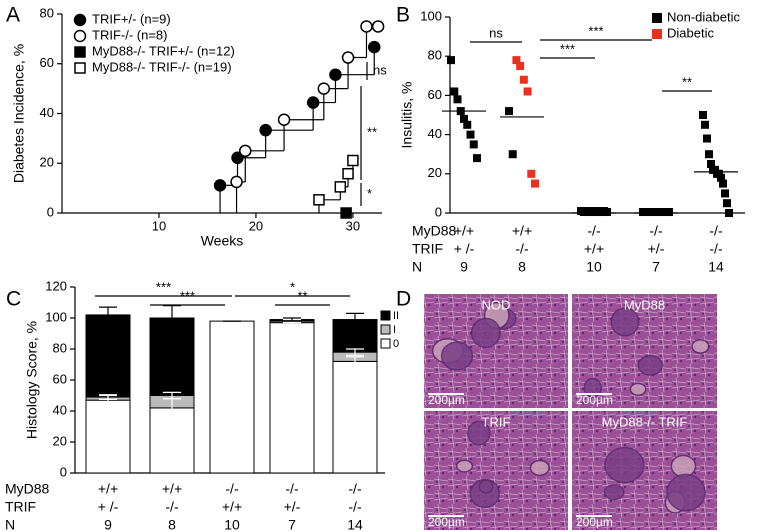  What do you see at coordinates (703, 16) in the screenshot?
I see `legend-label: Non-diabetic` at bounding box center [703, 16].